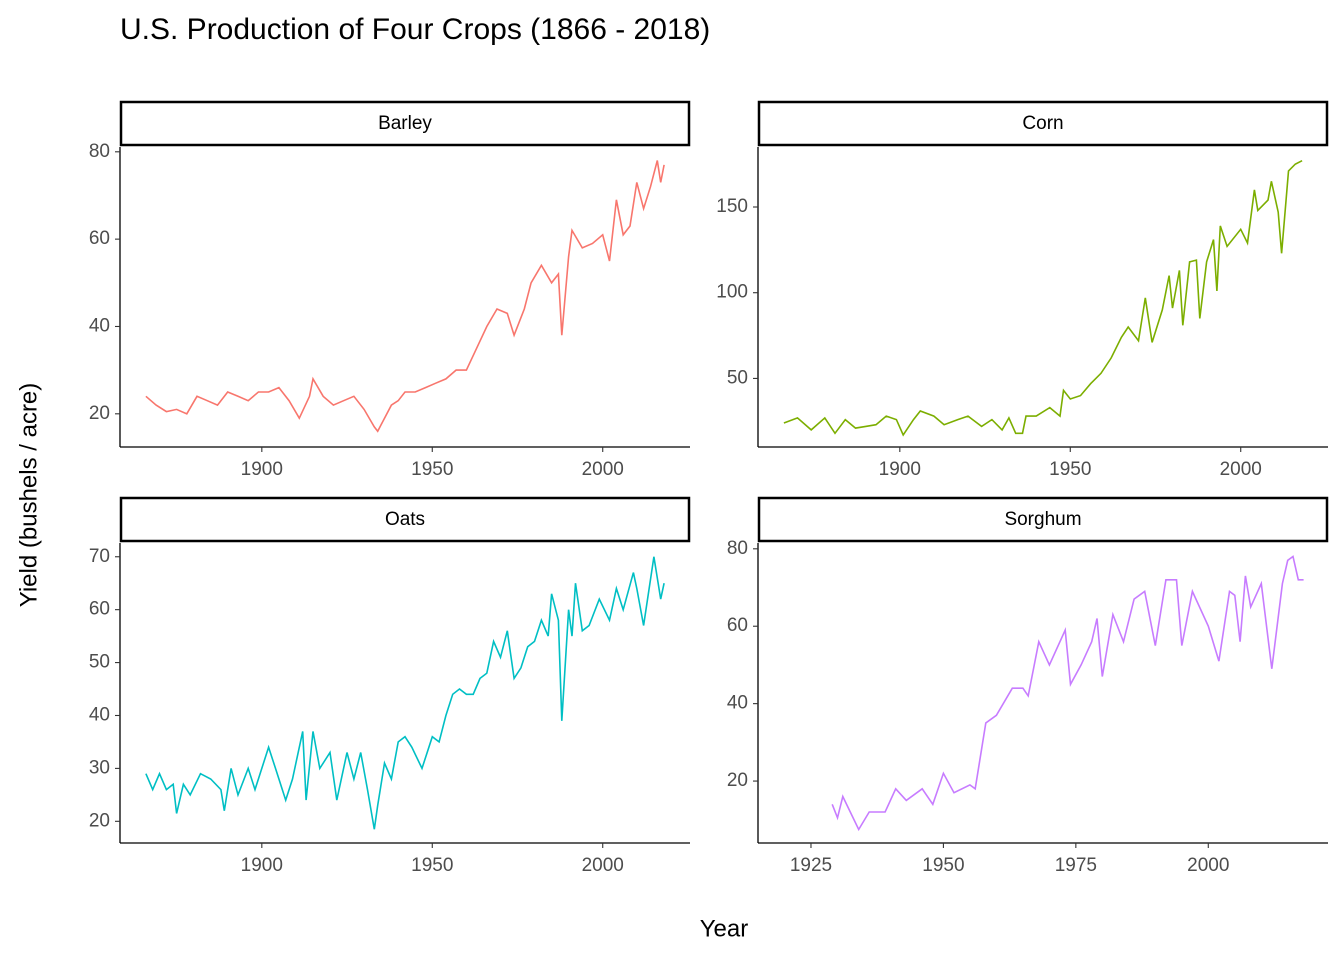  Describe the element at coordinates (28, 495) in the screenshot. I see `y-axis-label: Yield (bushels / acre)` at that location.